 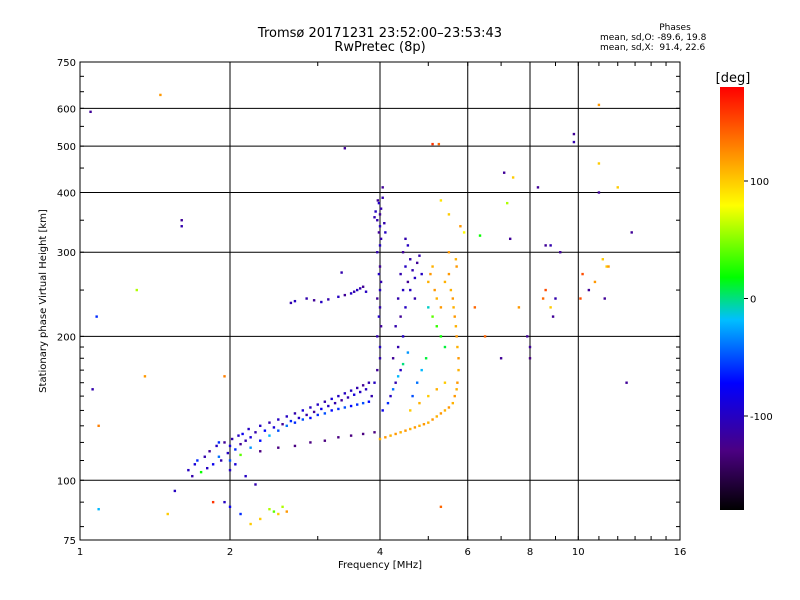 I want to click on x-tick-label: 8, so click(x=530, y=552).